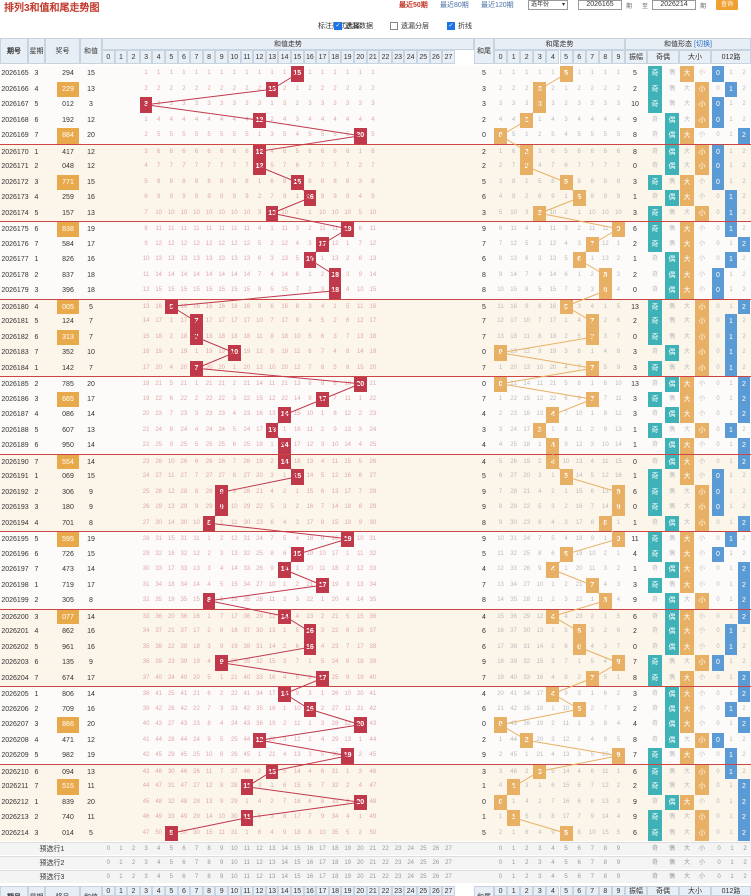 This screenshot has height=896, width=751. I want to click on forecast-sum-cell: 8, so click(209, 877).